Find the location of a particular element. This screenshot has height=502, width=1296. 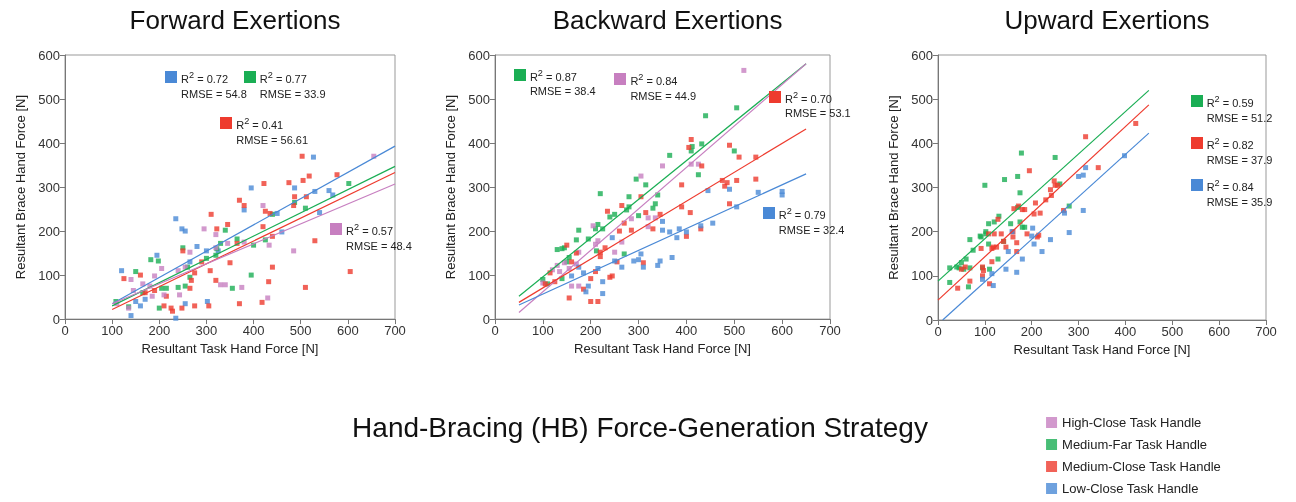

annotation: R$^{2}$ = 0.59 RMSE = 51.2 is located at coordinates (1239, 110).